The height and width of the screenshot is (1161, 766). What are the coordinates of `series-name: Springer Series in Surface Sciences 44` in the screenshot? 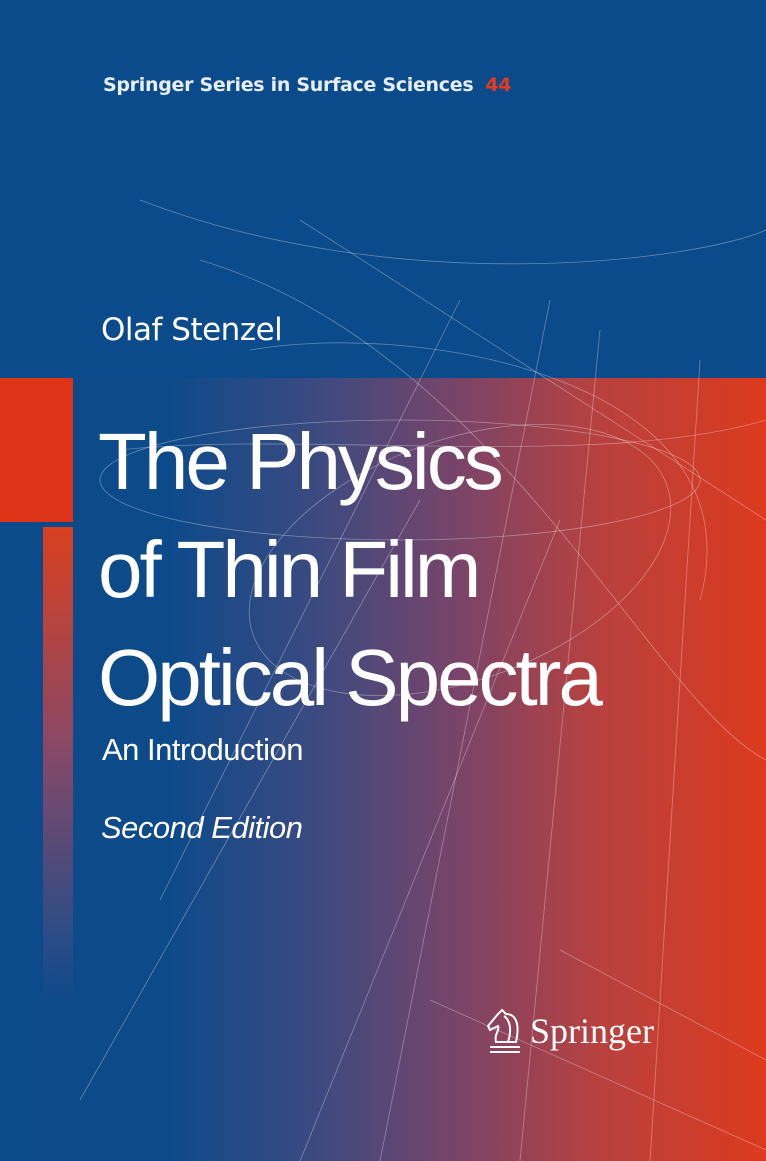 It's located at (307, 85).